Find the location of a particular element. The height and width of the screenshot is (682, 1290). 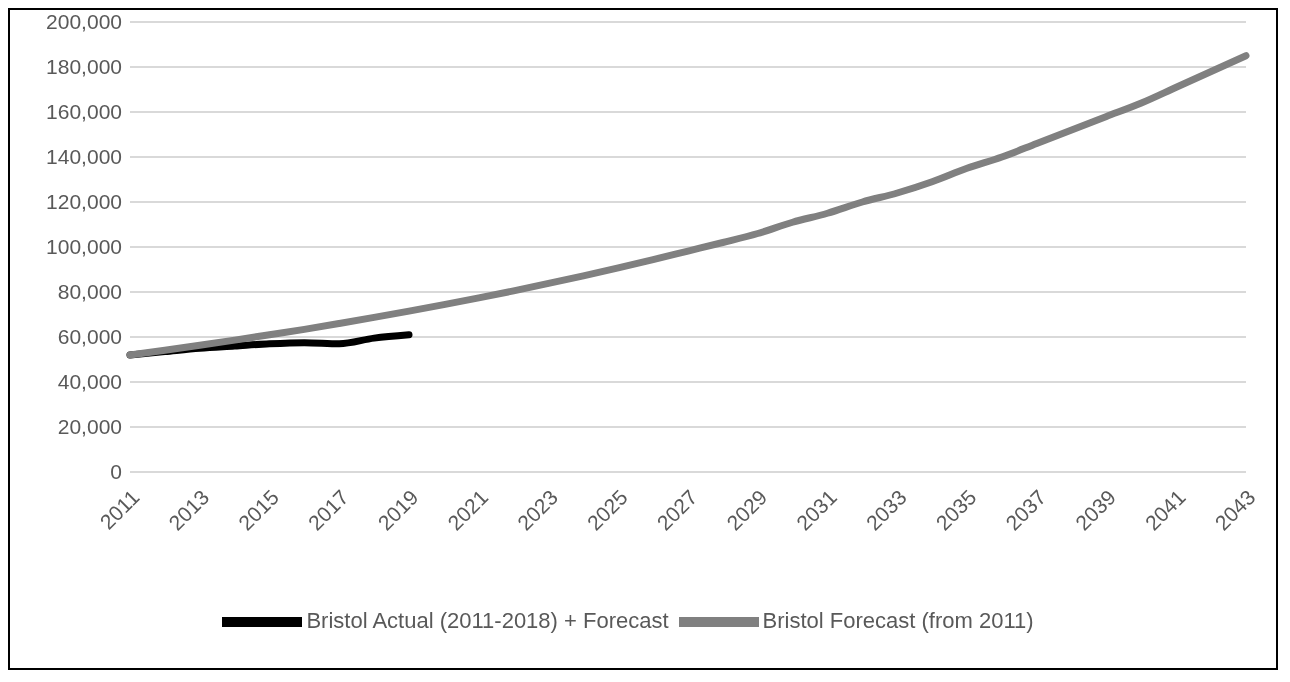

y-tick-label: 40,000 is located at coordinates (89, 382).